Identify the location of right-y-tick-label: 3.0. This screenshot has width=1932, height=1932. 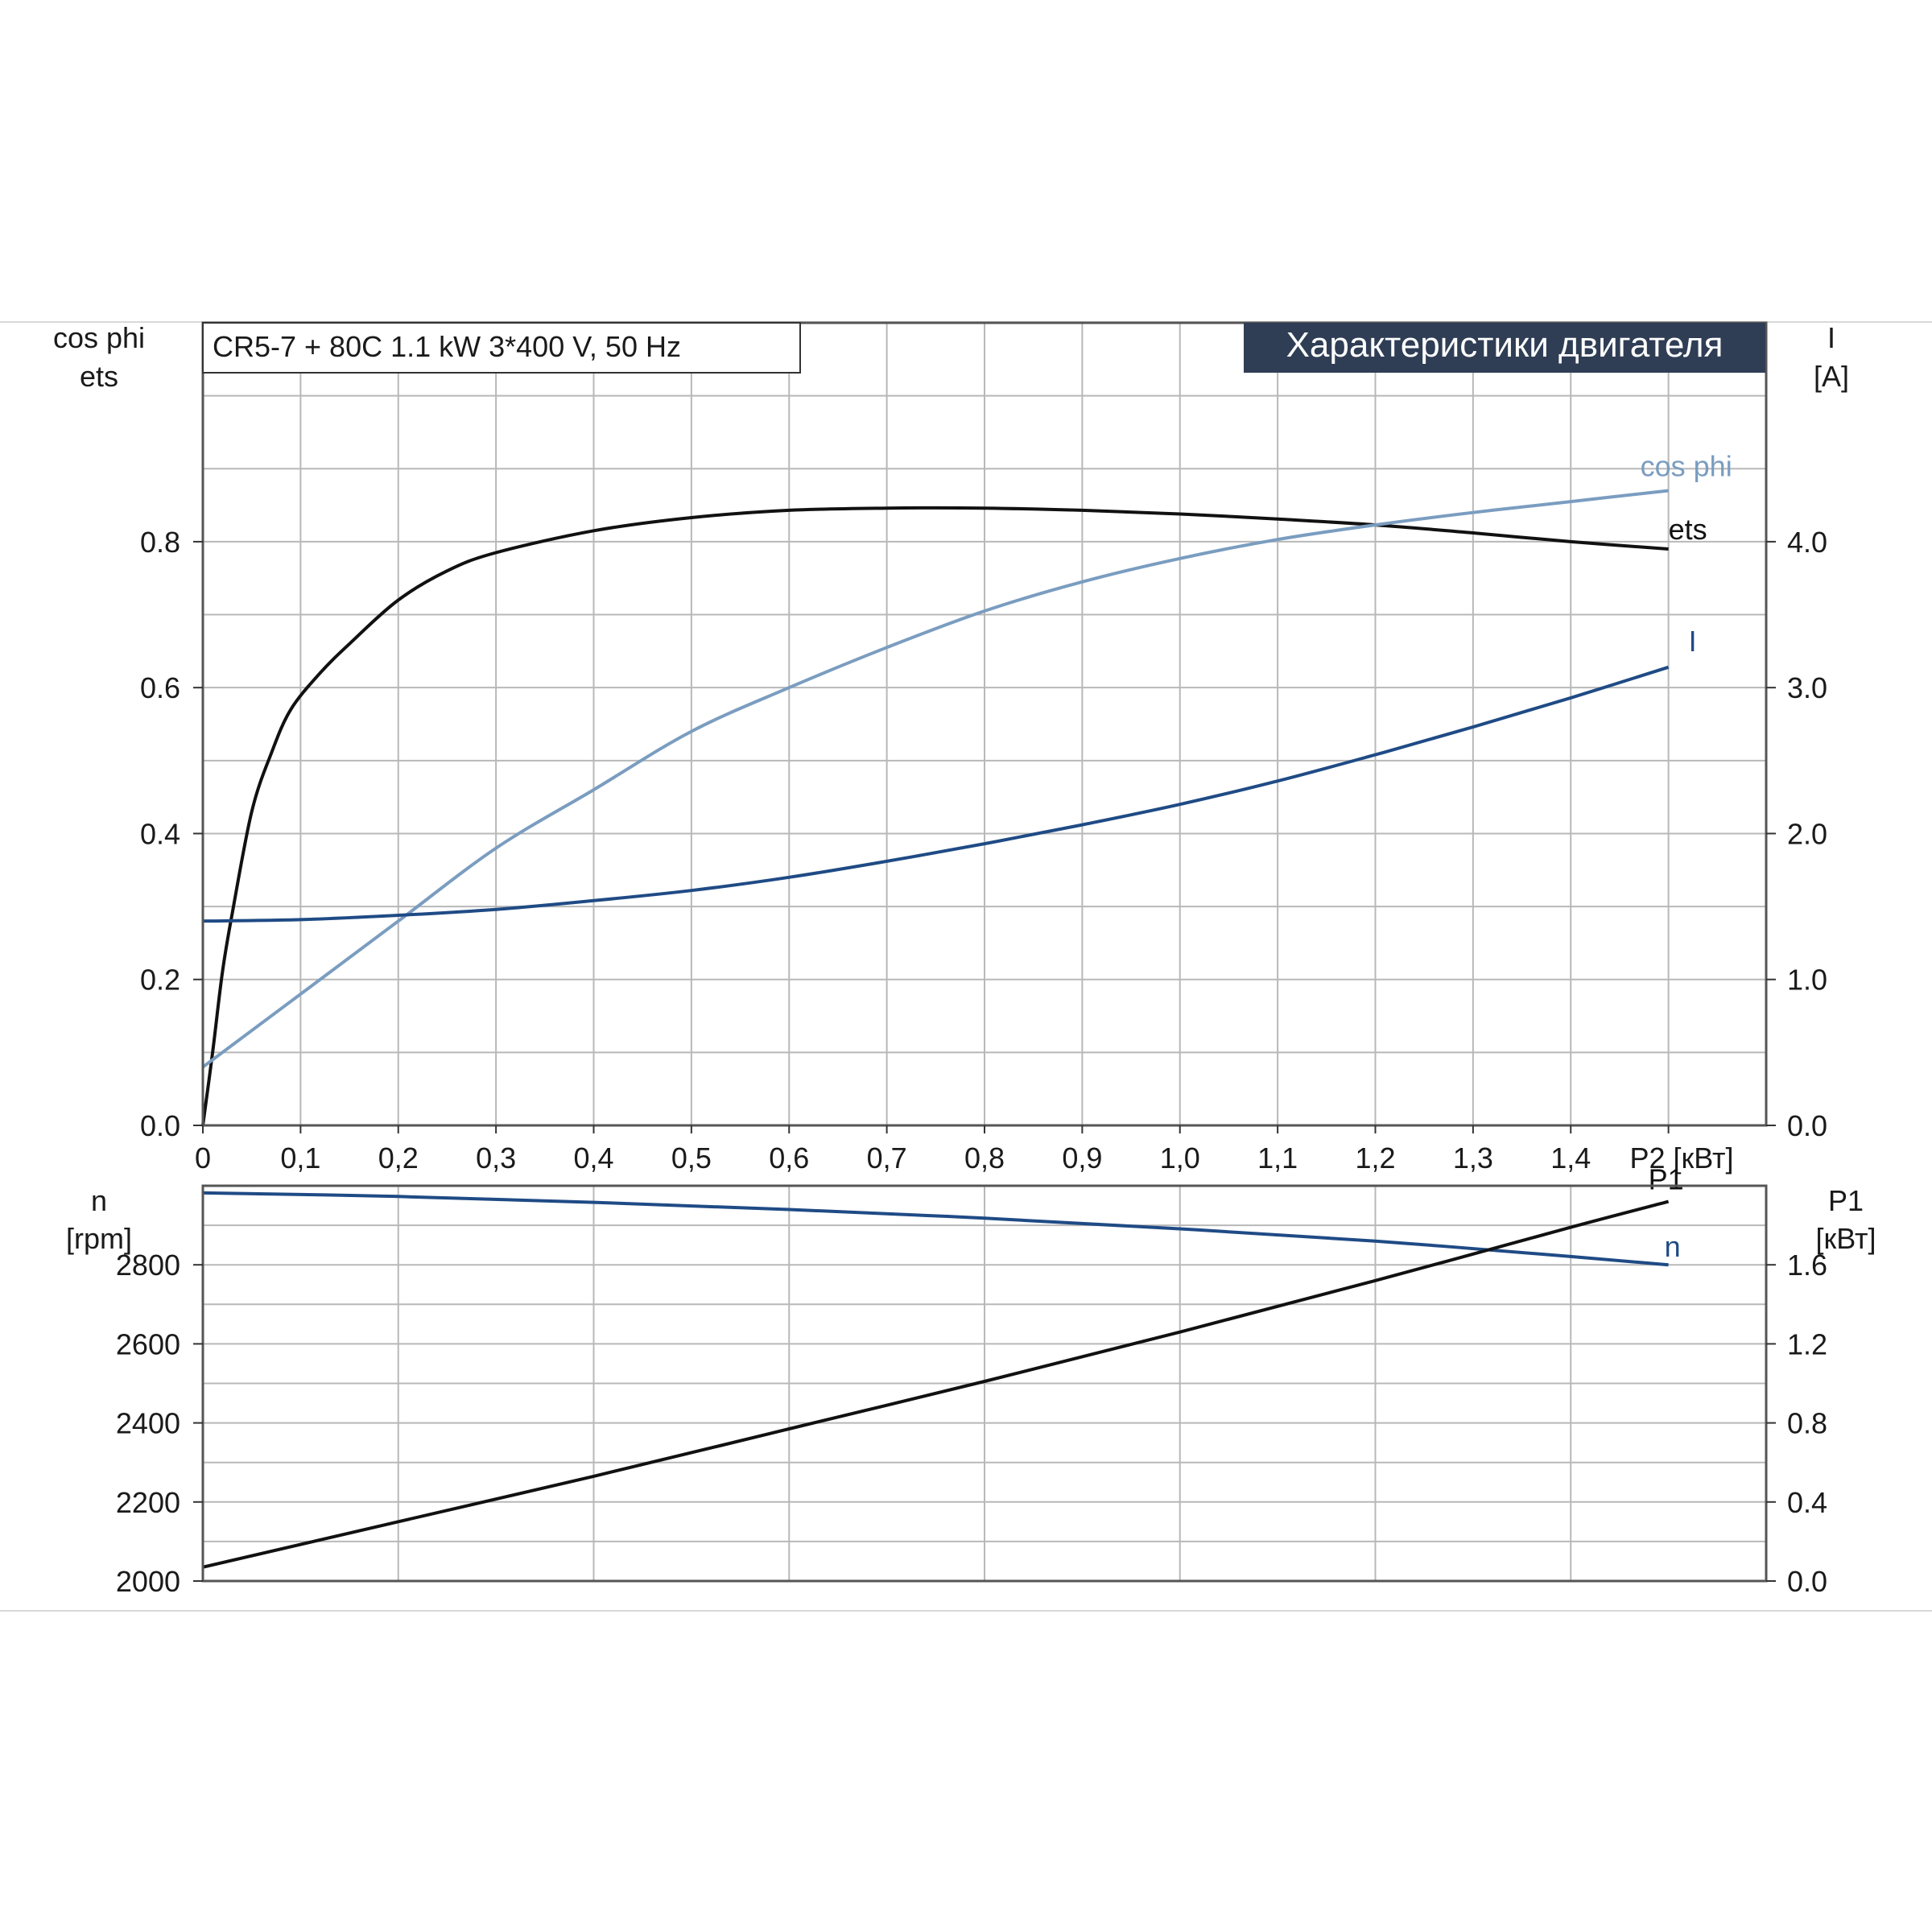
(1807, 687).